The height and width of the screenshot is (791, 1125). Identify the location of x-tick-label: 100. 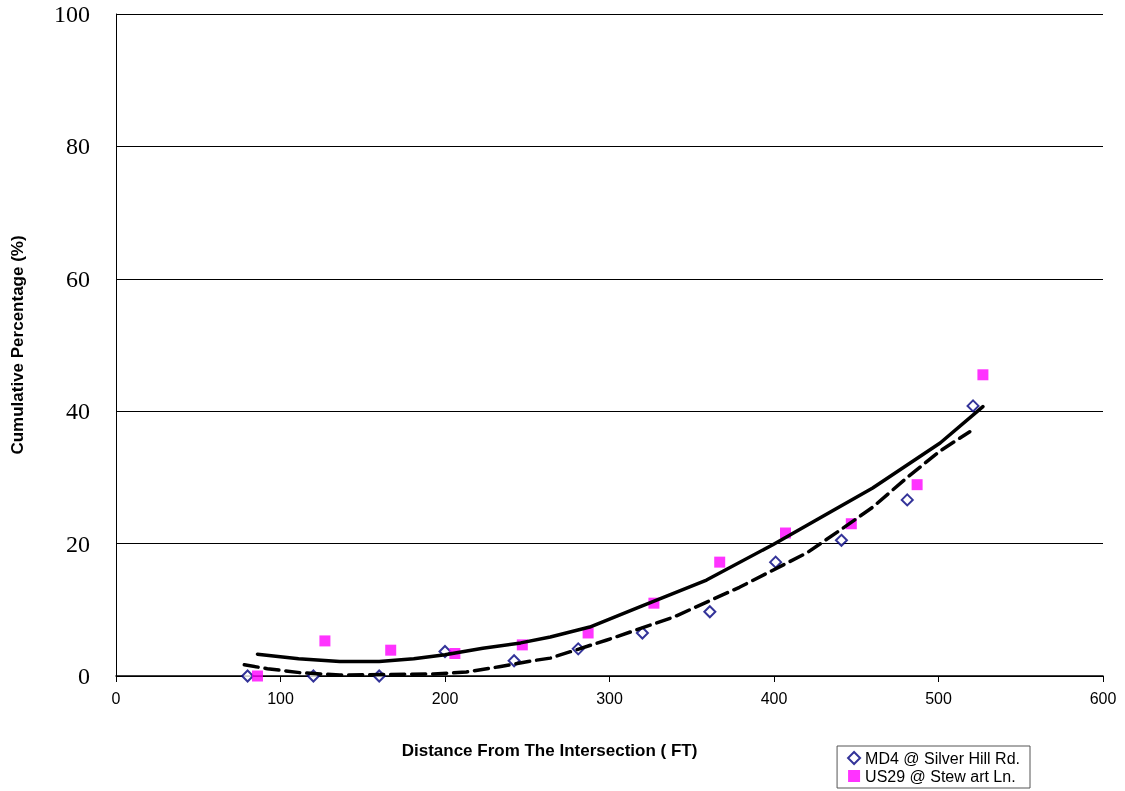
(280, 698).